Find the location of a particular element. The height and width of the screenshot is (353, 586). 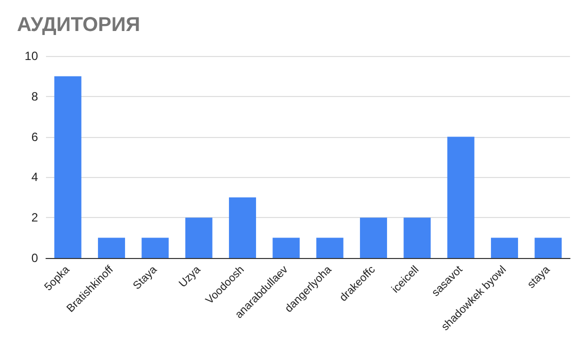

chart-title: АУДИТОРИЯ is located at coordinates (78, 25).